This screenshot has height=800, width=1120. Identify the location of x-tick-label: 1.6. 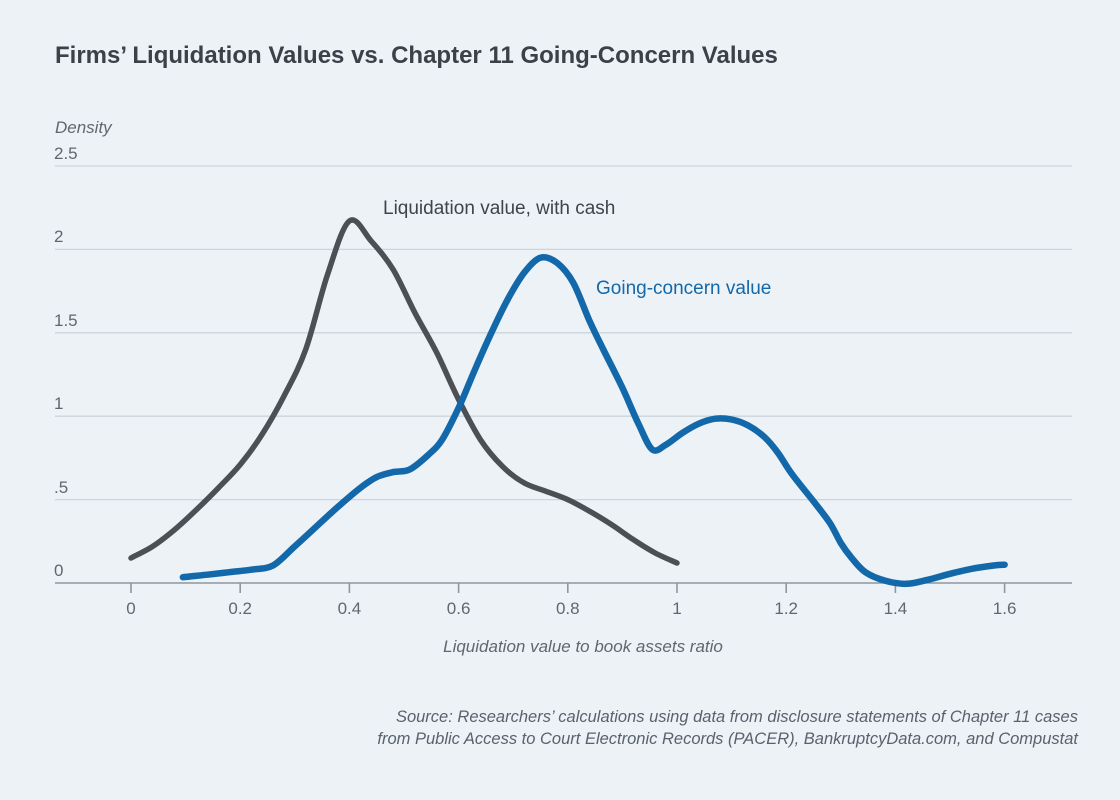
(1004, 608).